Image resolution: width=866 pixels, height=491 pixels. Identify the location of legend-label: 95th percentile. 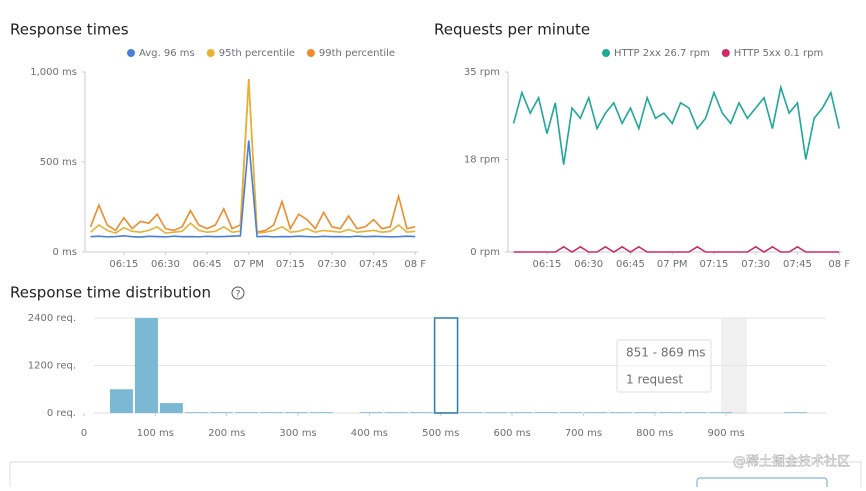
(257, 53).